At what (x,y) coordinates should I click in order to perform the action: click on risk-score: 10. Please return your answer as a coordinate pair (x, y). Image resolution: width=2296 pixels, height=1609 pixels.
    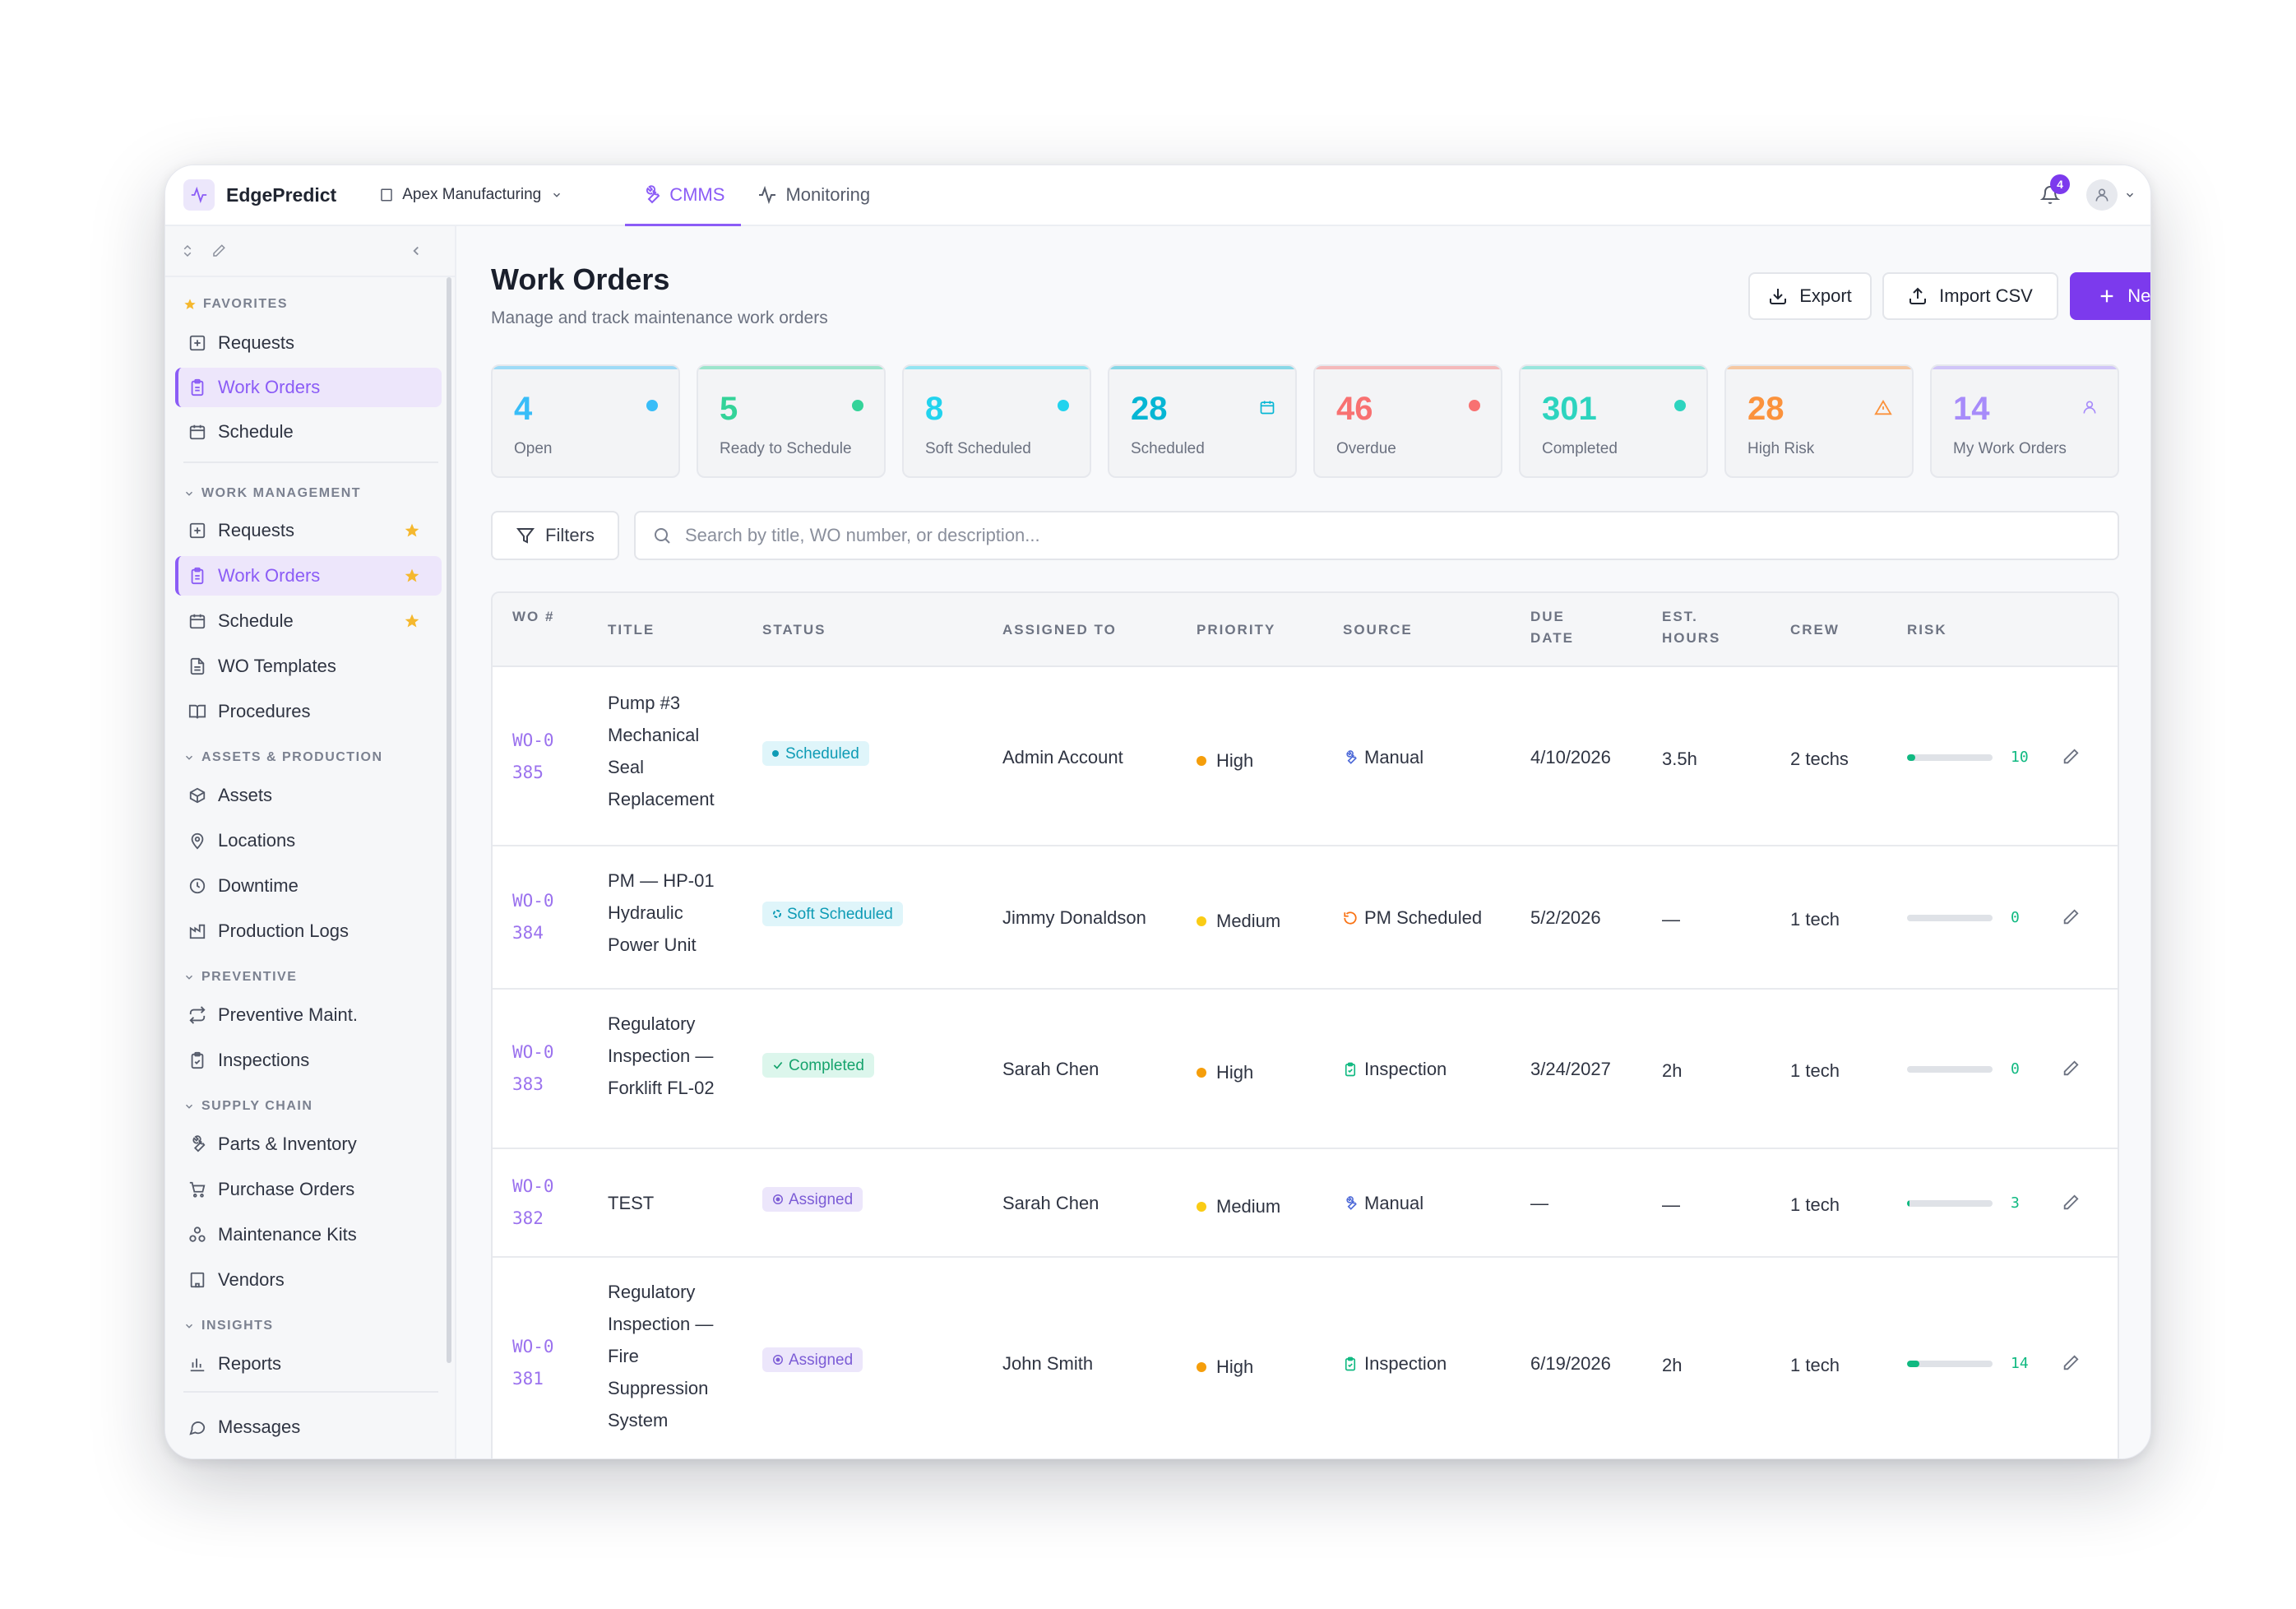
    Looking at the image, I should click on (1968, 757).